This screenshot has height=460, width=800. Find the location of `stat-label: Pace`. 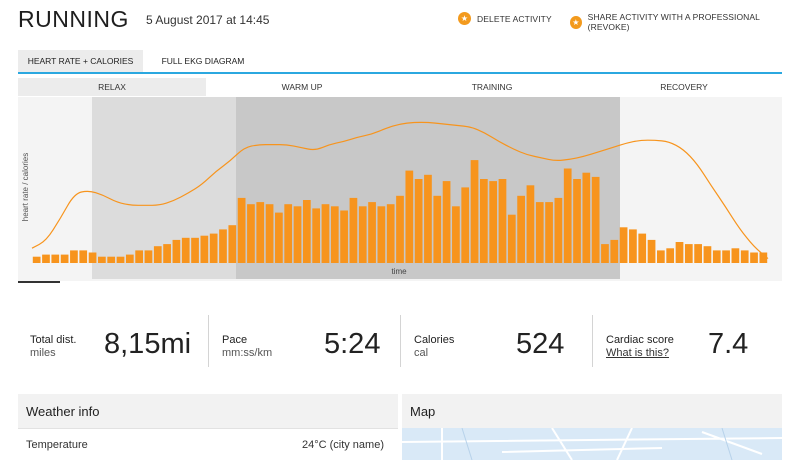

stat-label: Pace is located at coordinates (235, 340).